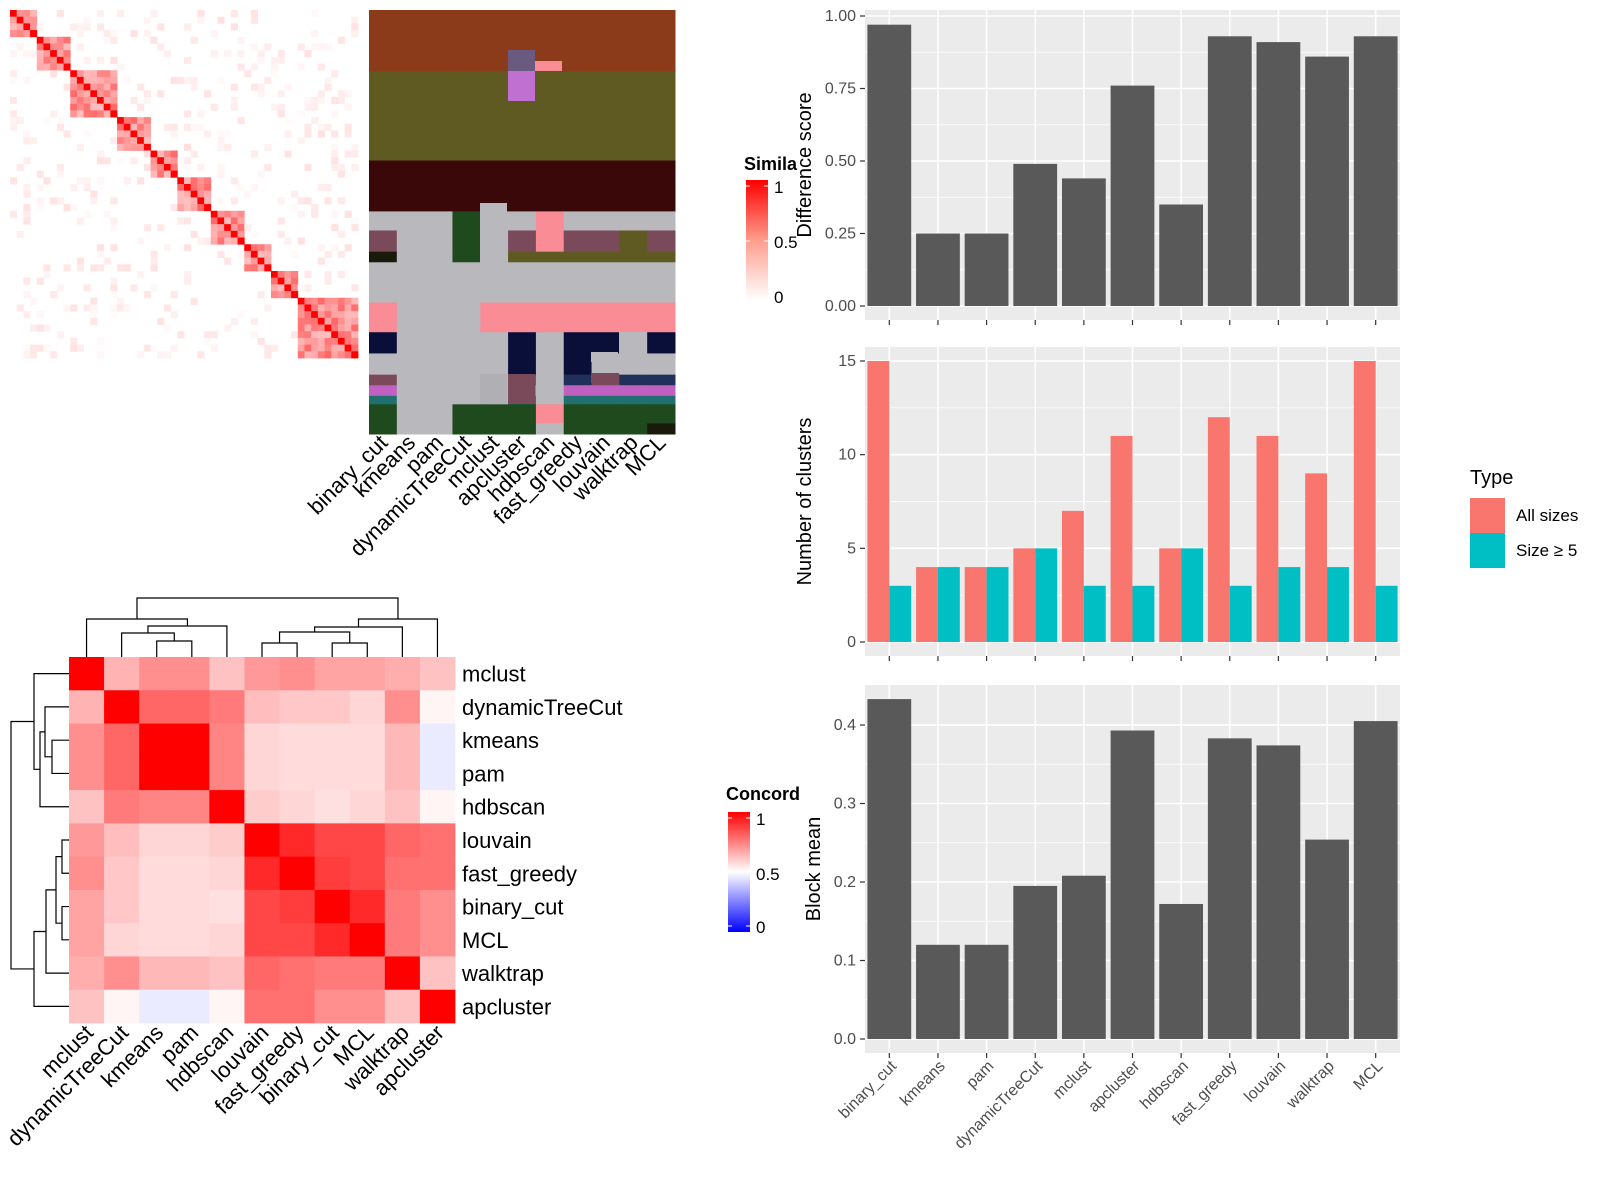 This screenshot has height=1200, width=1600. I want to click on y-tick-label: 5, so click(851, 548).